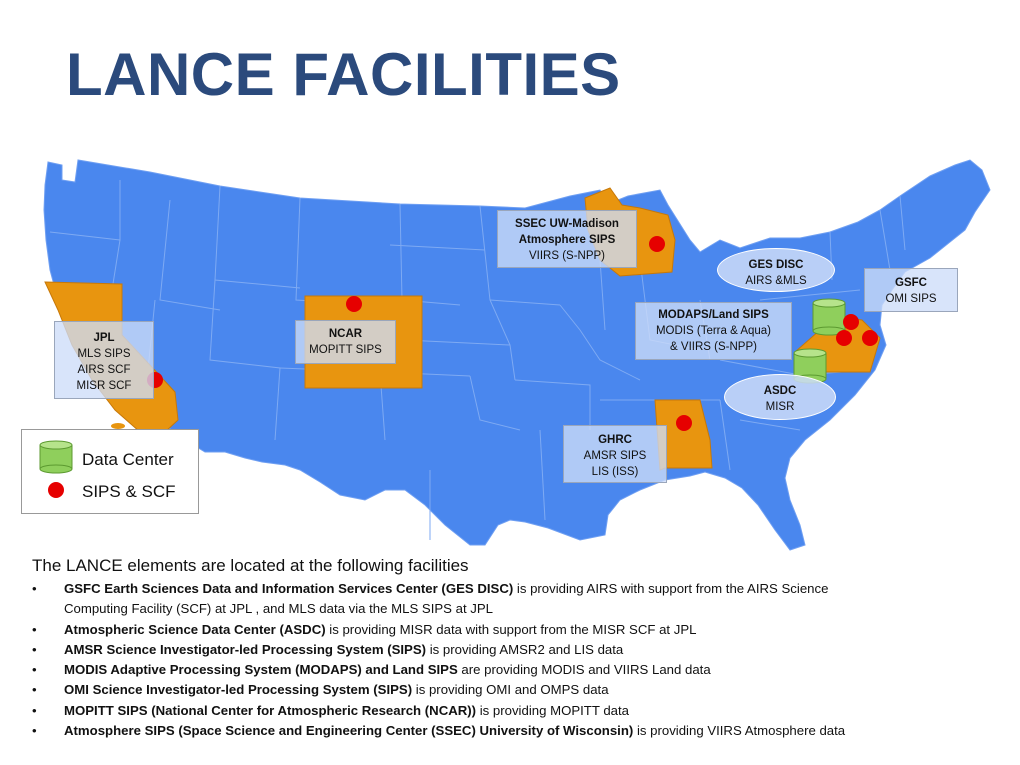  What do you see at coordinates (345, 350) in the screenshot?
I see `label-ncar-line: MOPITT SIPS` at bounding box center [345, 350].